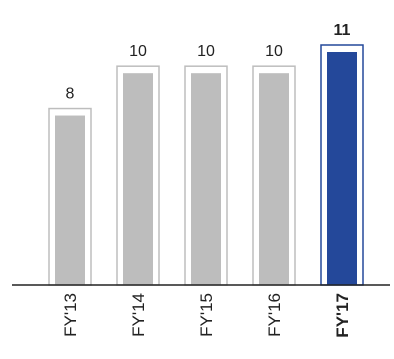  Describe the element at coordinates (342, 30) in the screenshot. I see `value-label-5: 11` at that location.